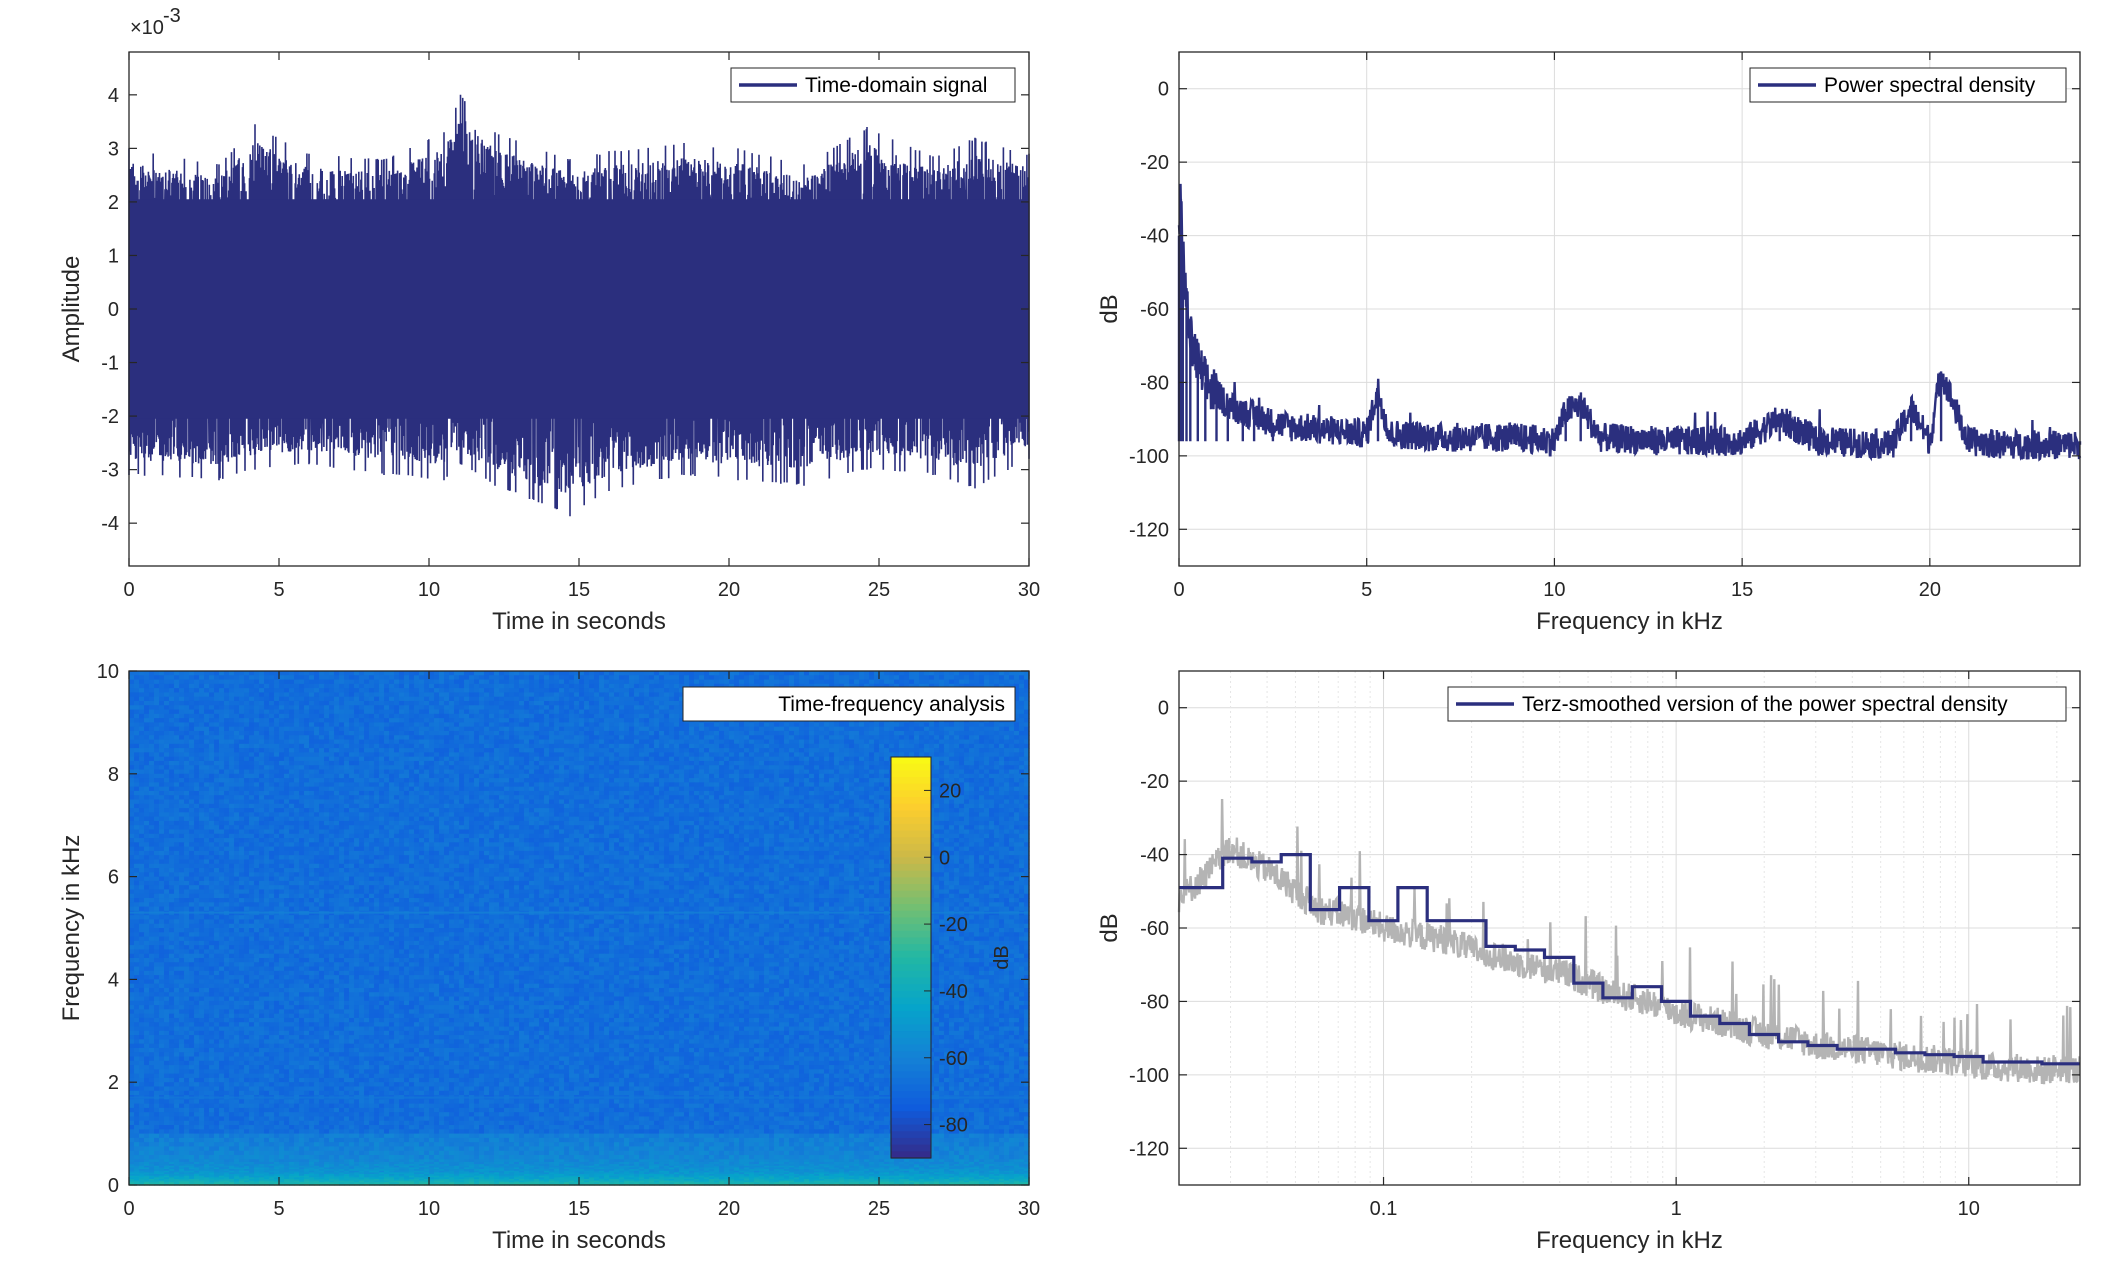  I want to click on y-tick-label: -4, so click(110, 524).